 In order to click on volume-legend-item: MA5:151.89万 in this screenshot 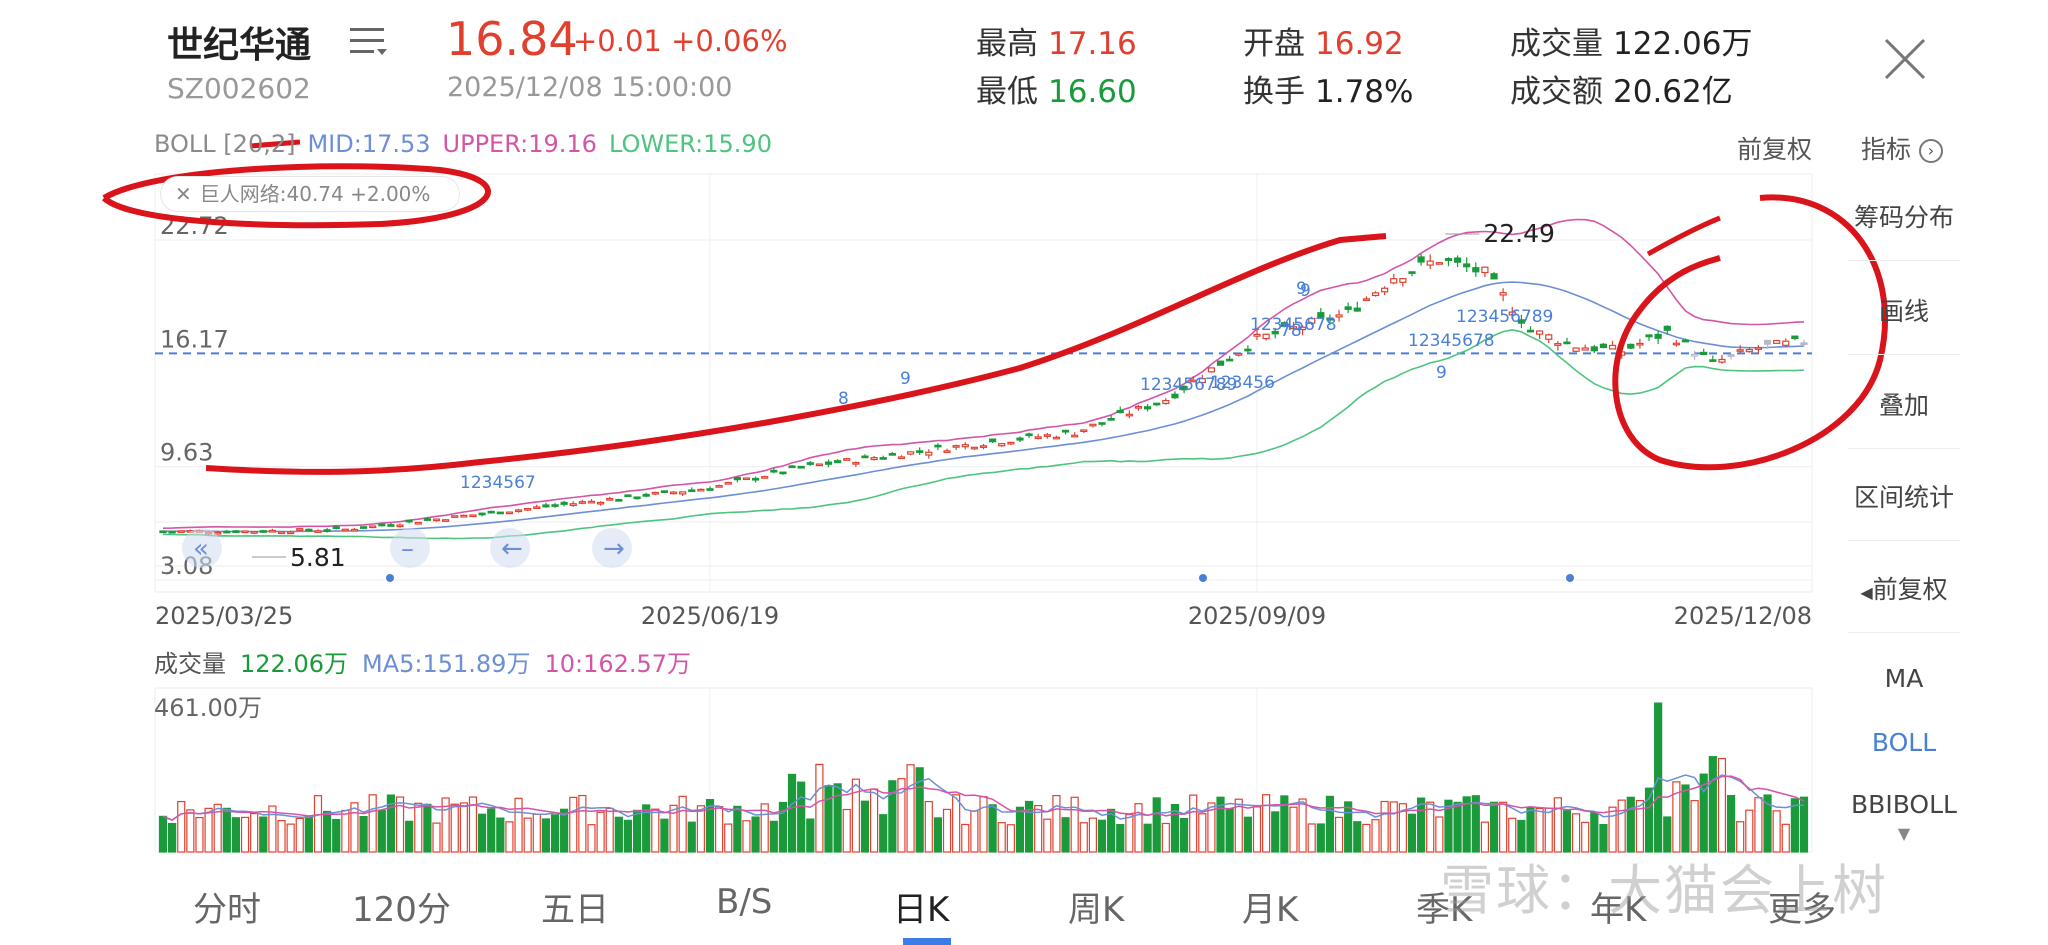, I will do `click(446, 664)`.